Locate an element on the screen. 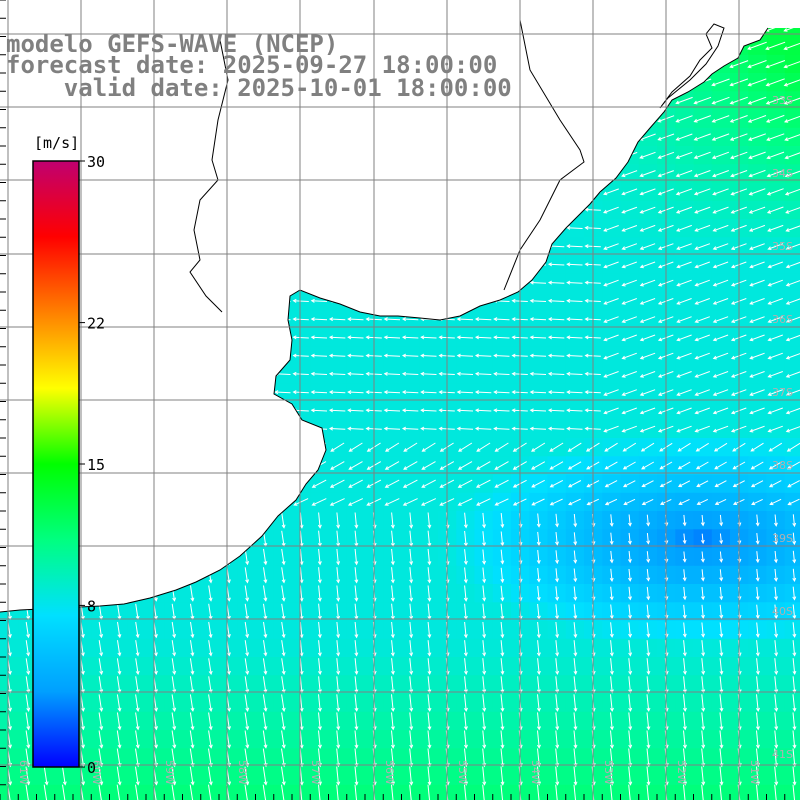 The width and height of the screenshot is (800, 800). lat-label: 35S is located at coordinates (782, 246).